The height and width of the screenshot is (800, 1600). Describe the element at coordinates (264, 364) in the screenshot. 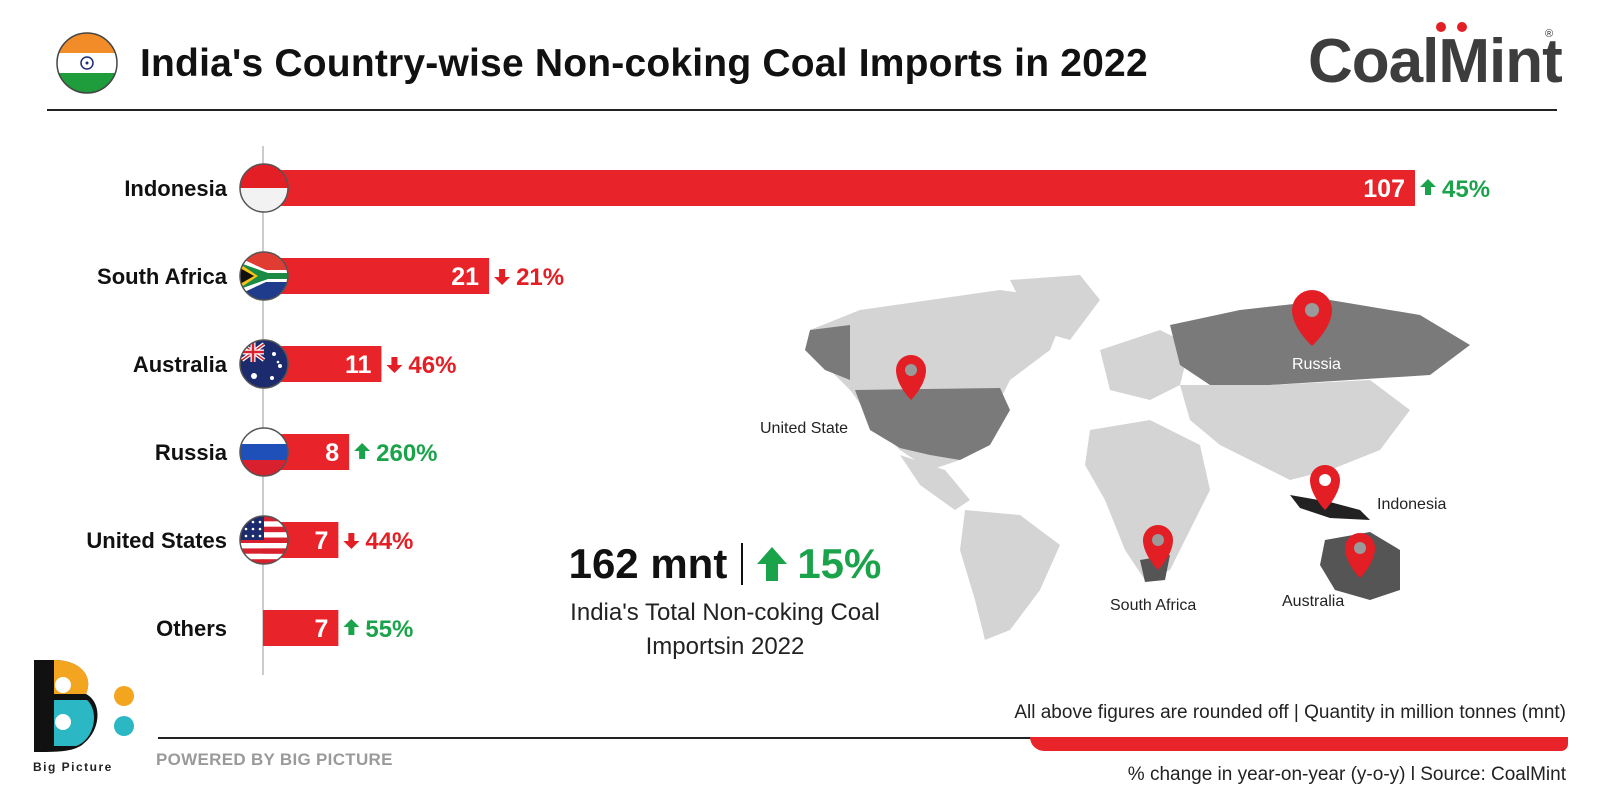

I see `flag-australia-icon` at that location.